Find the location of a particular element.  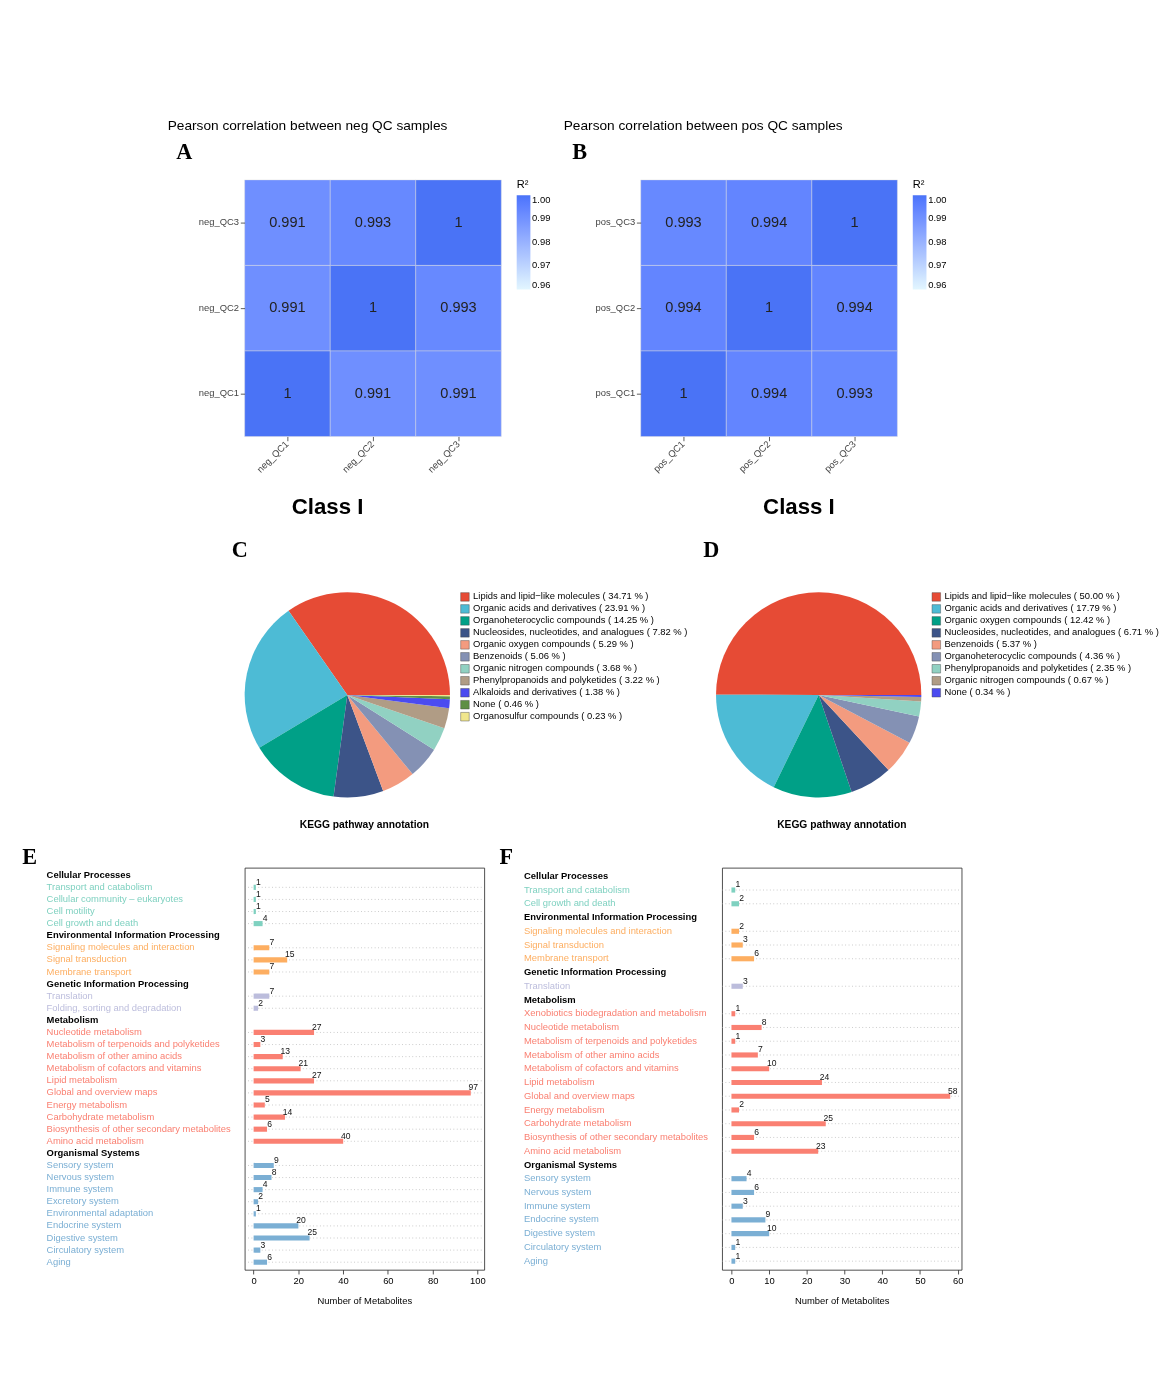

legend-label: Organic nitrogen compounds ( 3.68 % ) is located at coordinates (555, 668).